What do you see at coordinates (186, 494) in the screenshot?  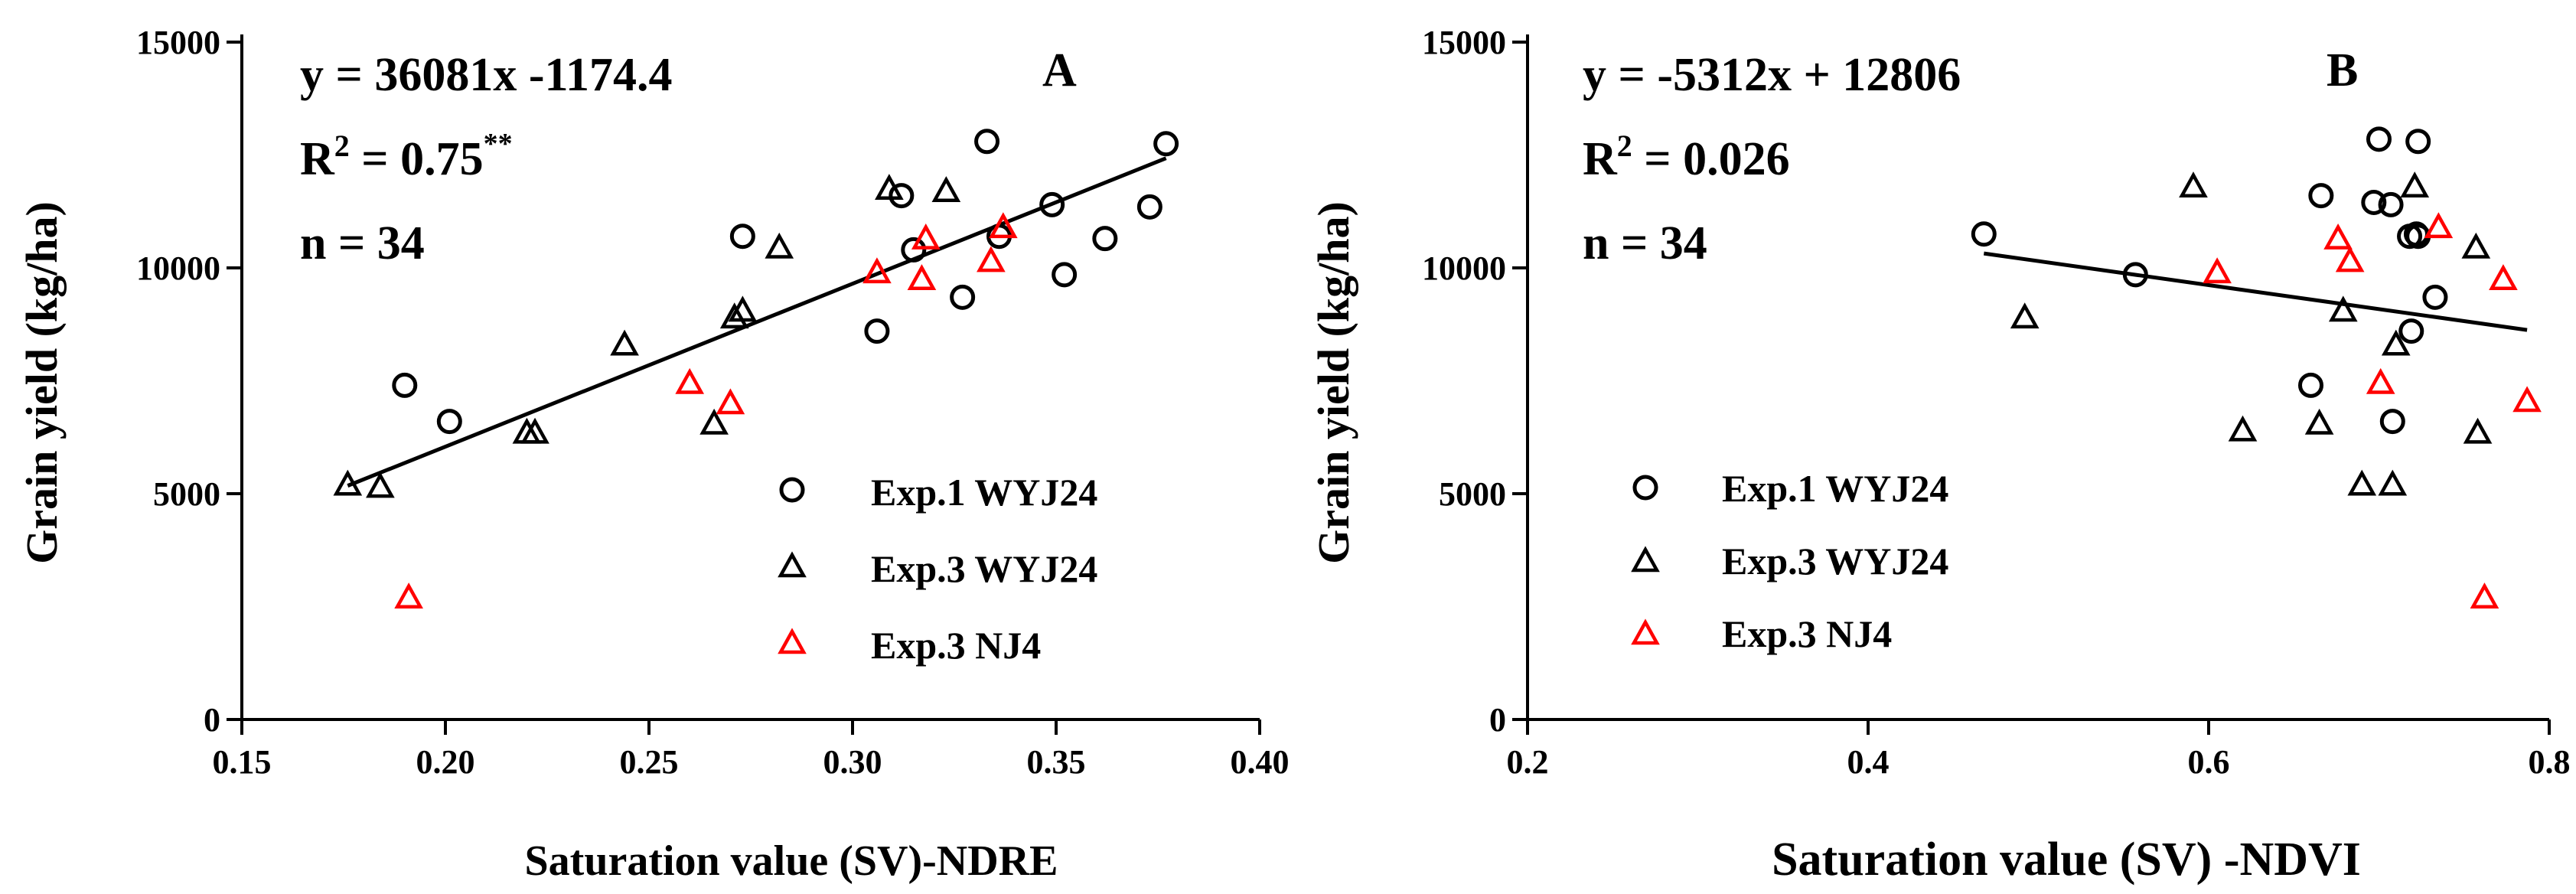 I see `panel-a-y-tick-label: 5000` at bounding box center [186, 494].